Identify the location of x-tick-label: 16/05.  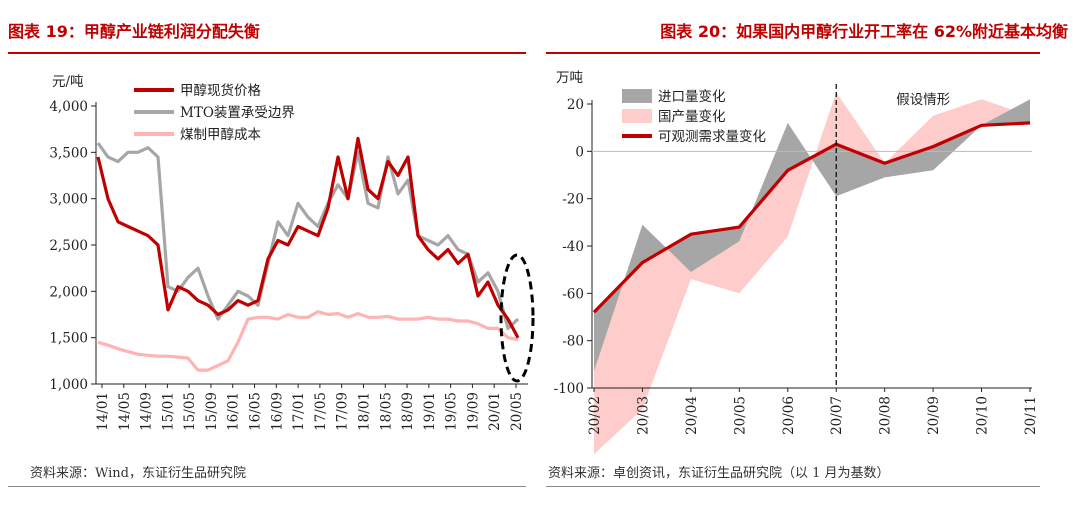
(256, 411).